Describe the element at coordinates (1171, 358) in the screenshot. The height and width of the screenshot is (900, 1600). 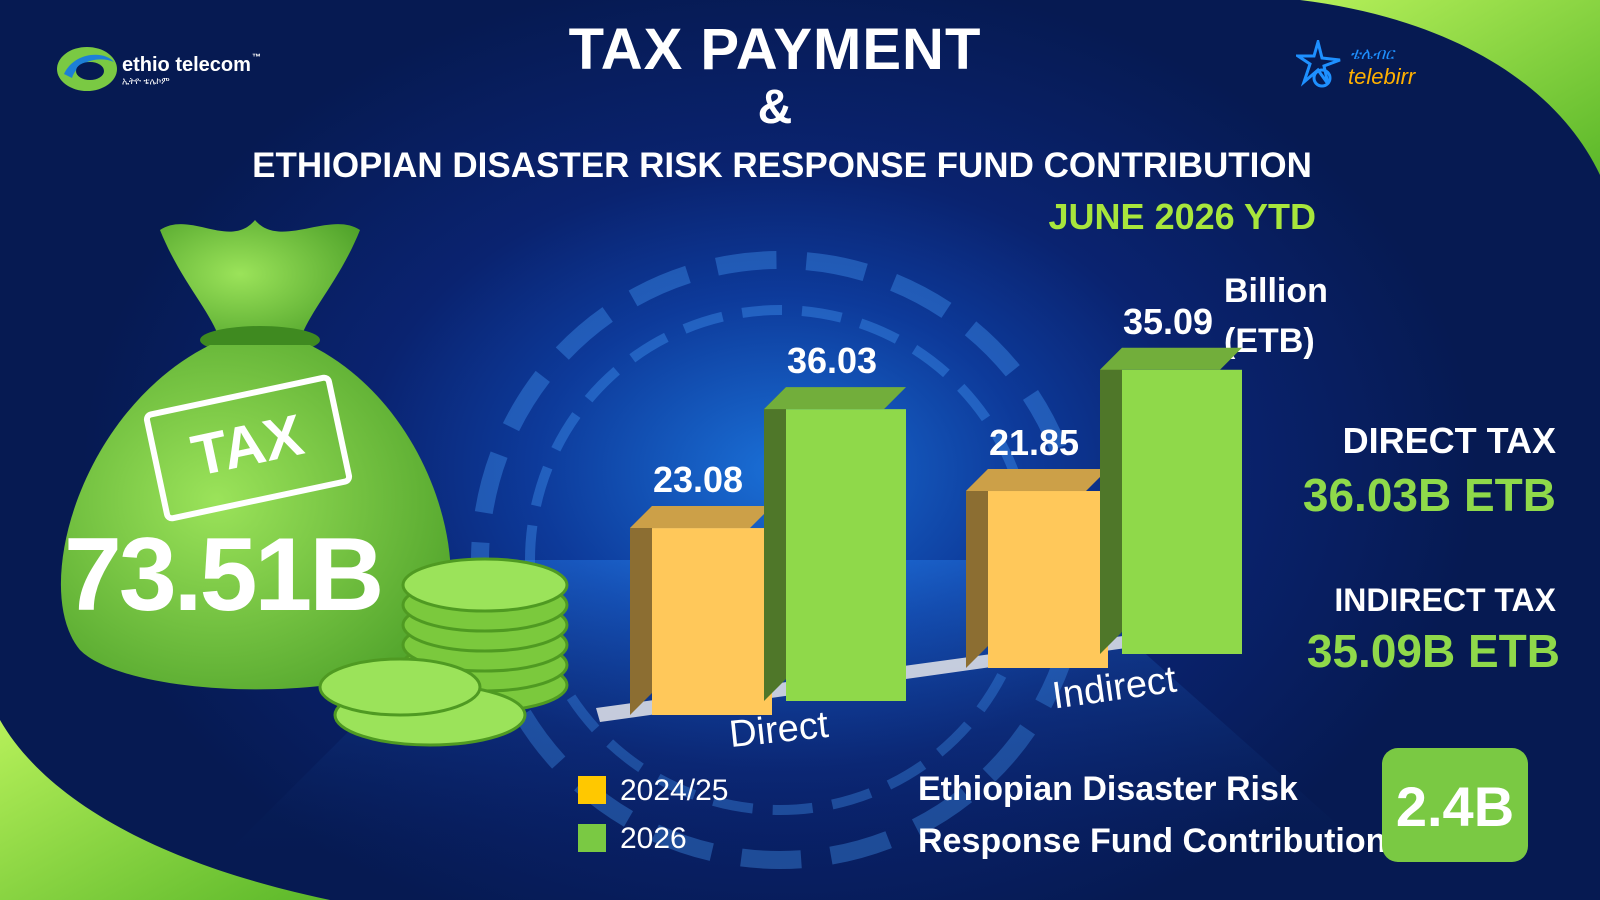
I see `bar-top-indirect-2026` at that location.